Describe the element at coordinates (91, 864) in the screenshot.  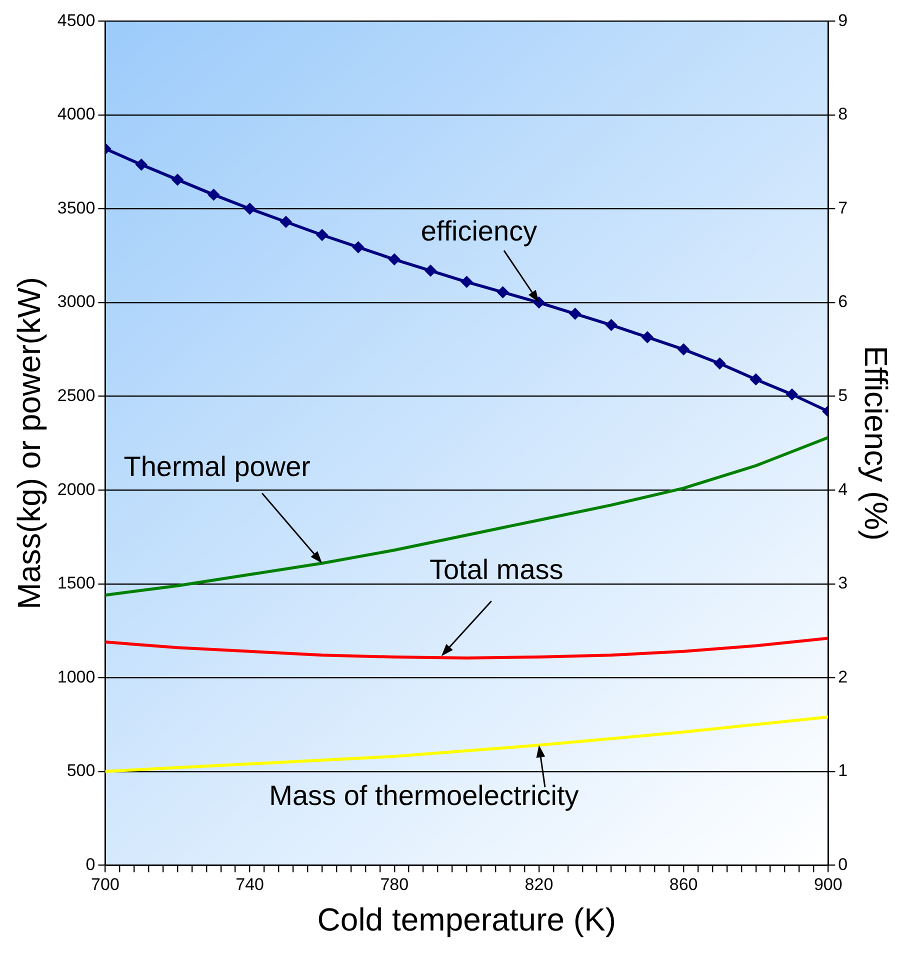
I see `y-tick-label: 0` at that location.